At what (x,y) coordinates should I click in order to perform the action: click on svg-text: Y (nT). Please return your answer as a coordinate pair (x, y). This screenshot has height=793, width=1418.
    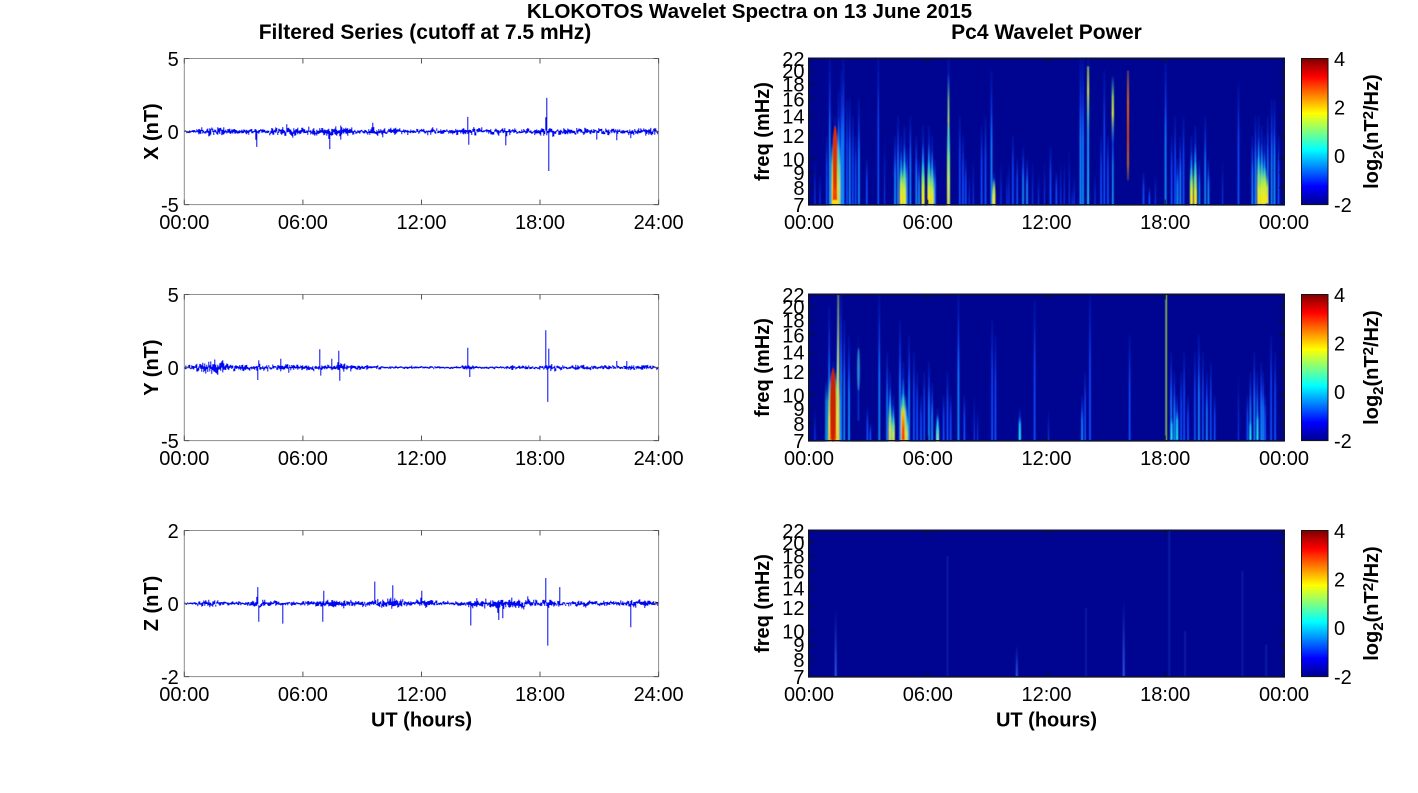
    Looking at the image, I should click on (152, 367).